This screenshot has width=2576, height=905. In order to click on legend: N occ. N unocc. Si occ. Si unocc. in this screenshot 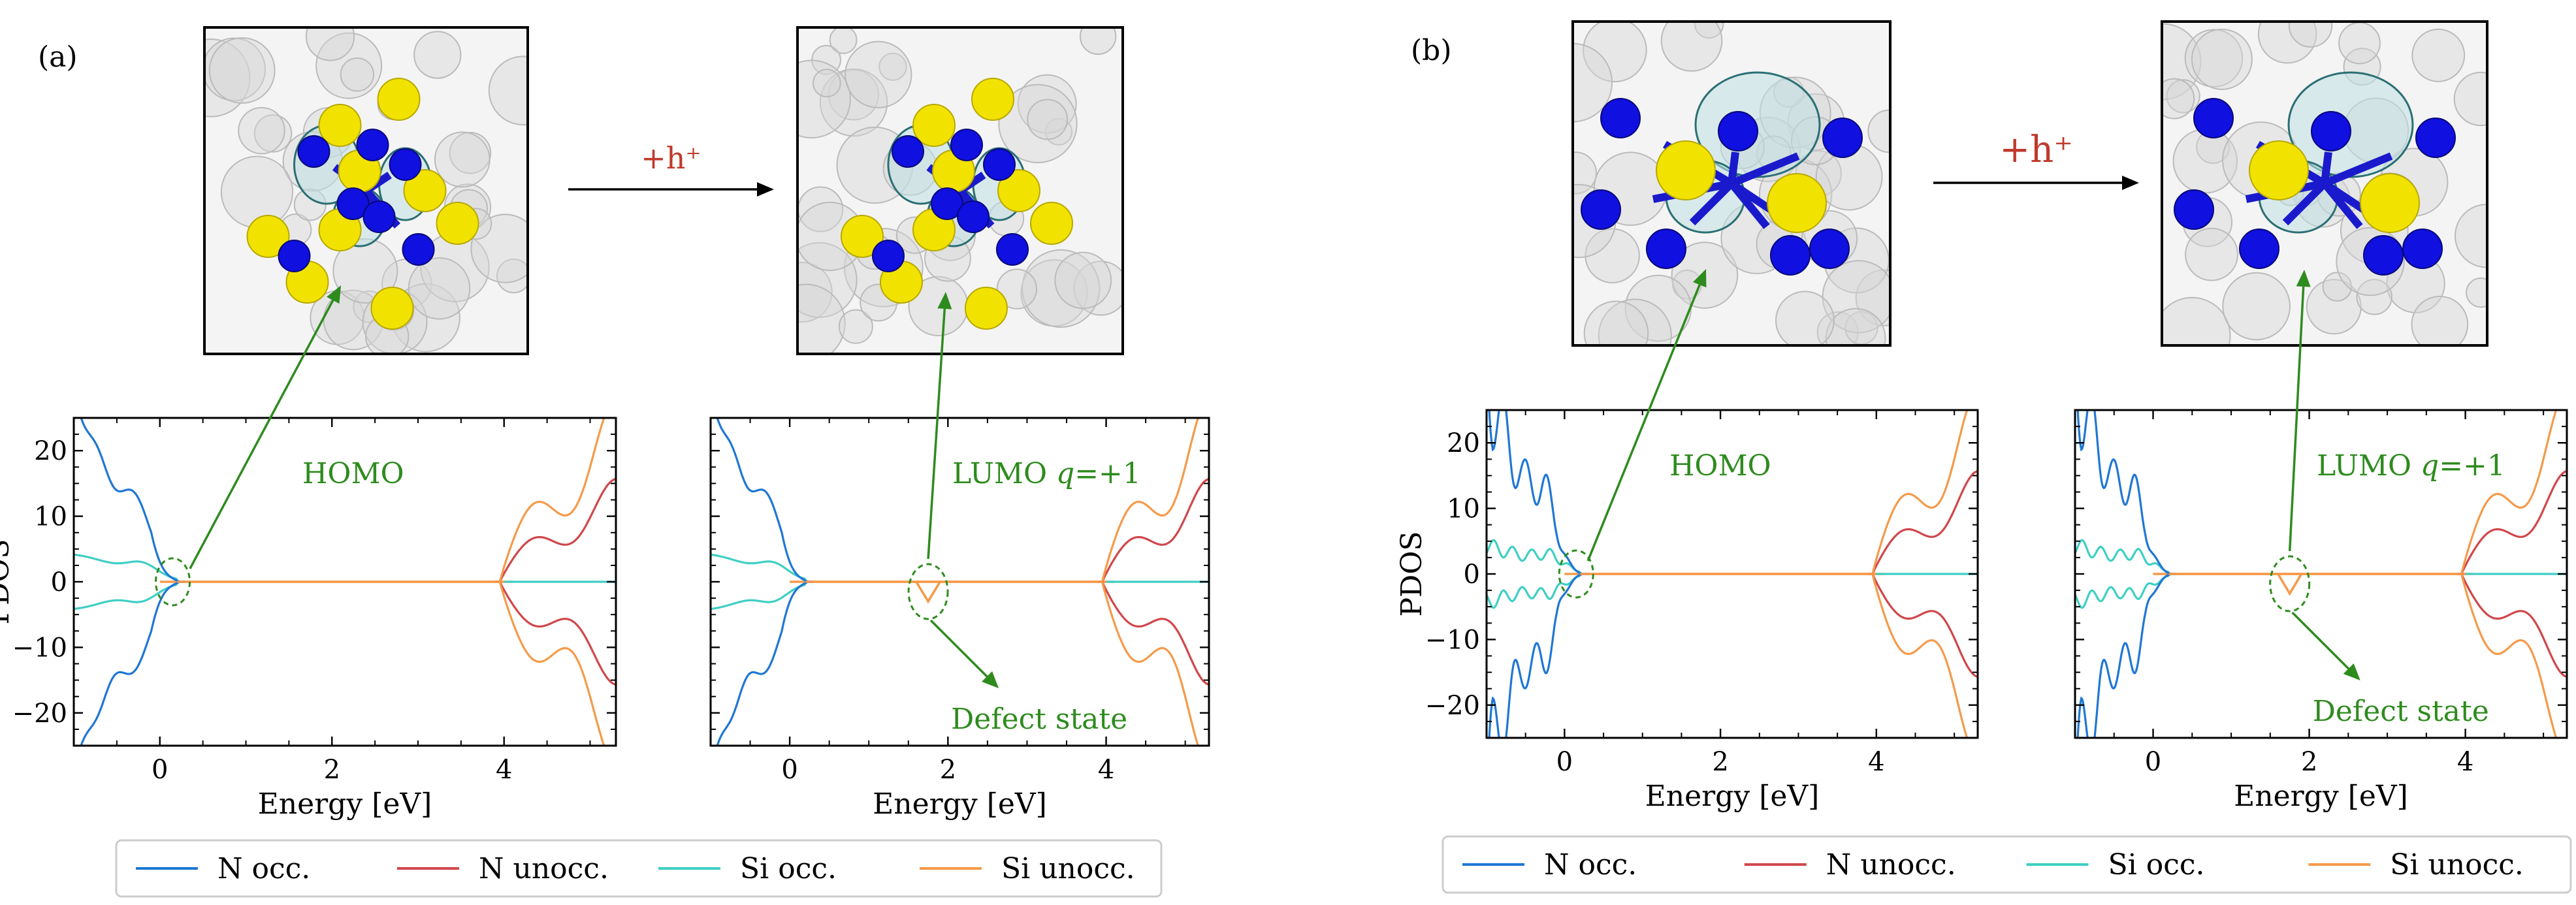, I will do `click(639, 868)`.